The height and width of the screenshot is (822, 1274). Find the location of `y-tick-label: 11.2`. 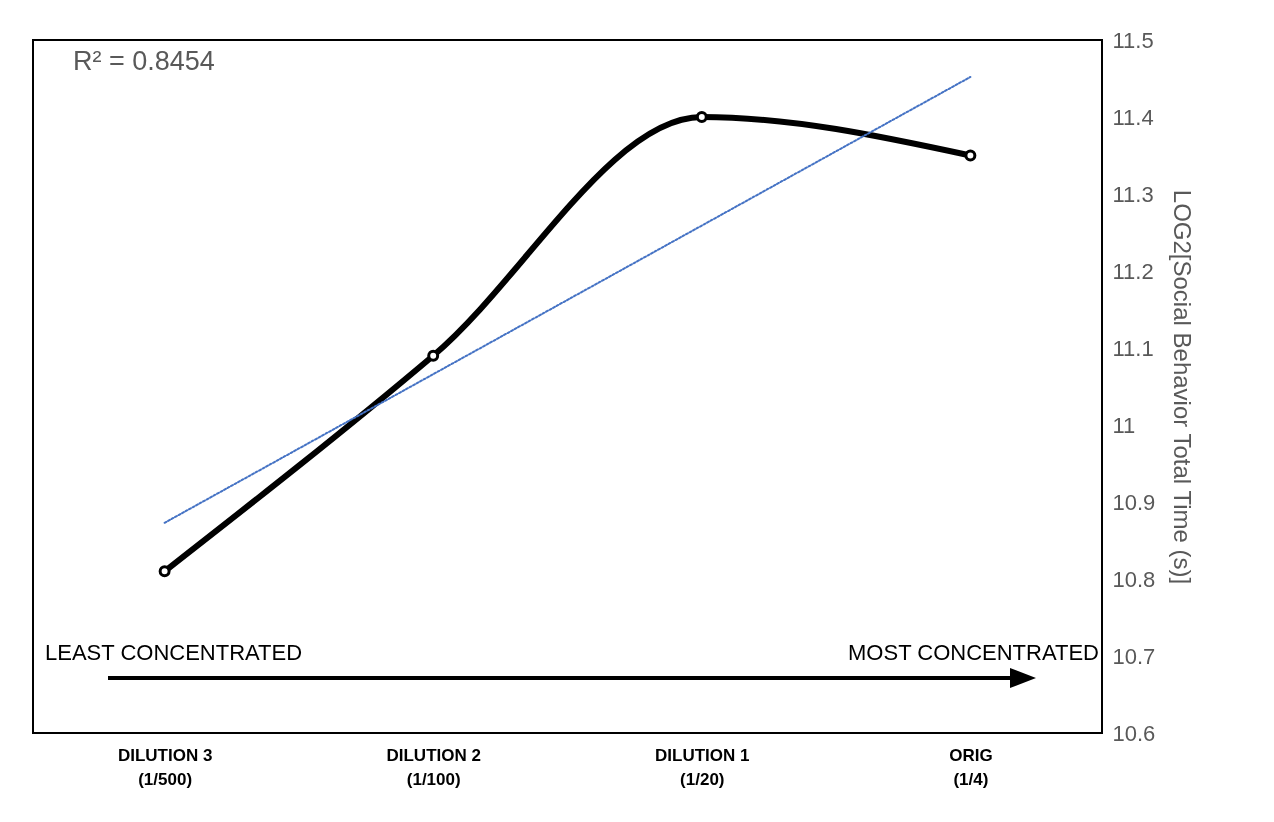

y-tick-label: 11.2 is located at coordinates (1133, 271).